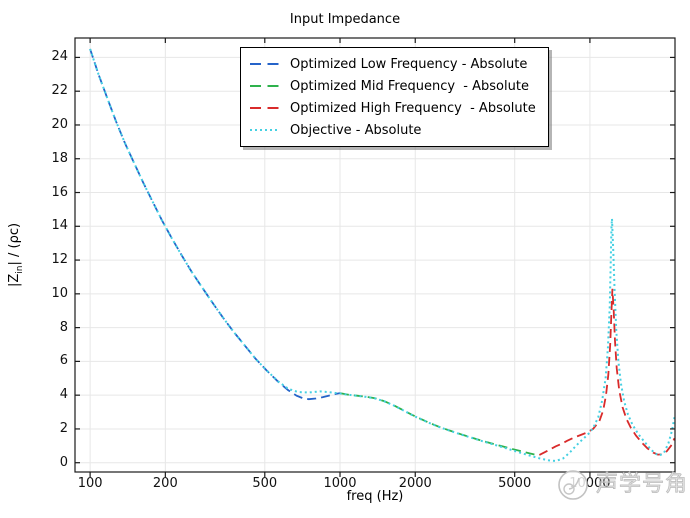 The width and height of the screenshot is (690, 518). What do you see at coordinates (59, 124) in the screenshot?
I see `y-tick-label: 20` at bounding box center [59, 124].